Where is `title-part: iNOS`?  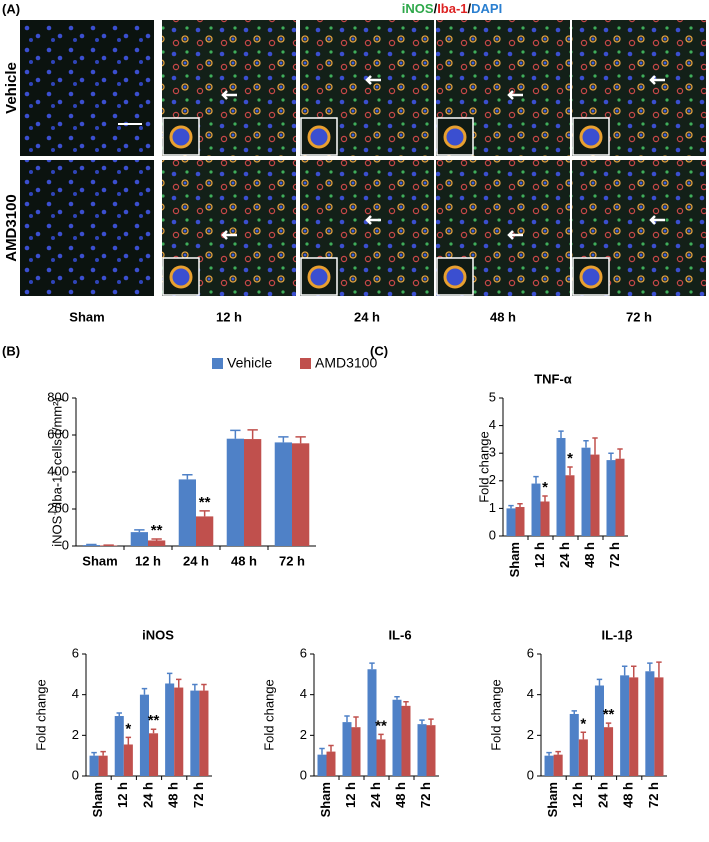
title-part: iNOS is located at coordinates (418, 8).